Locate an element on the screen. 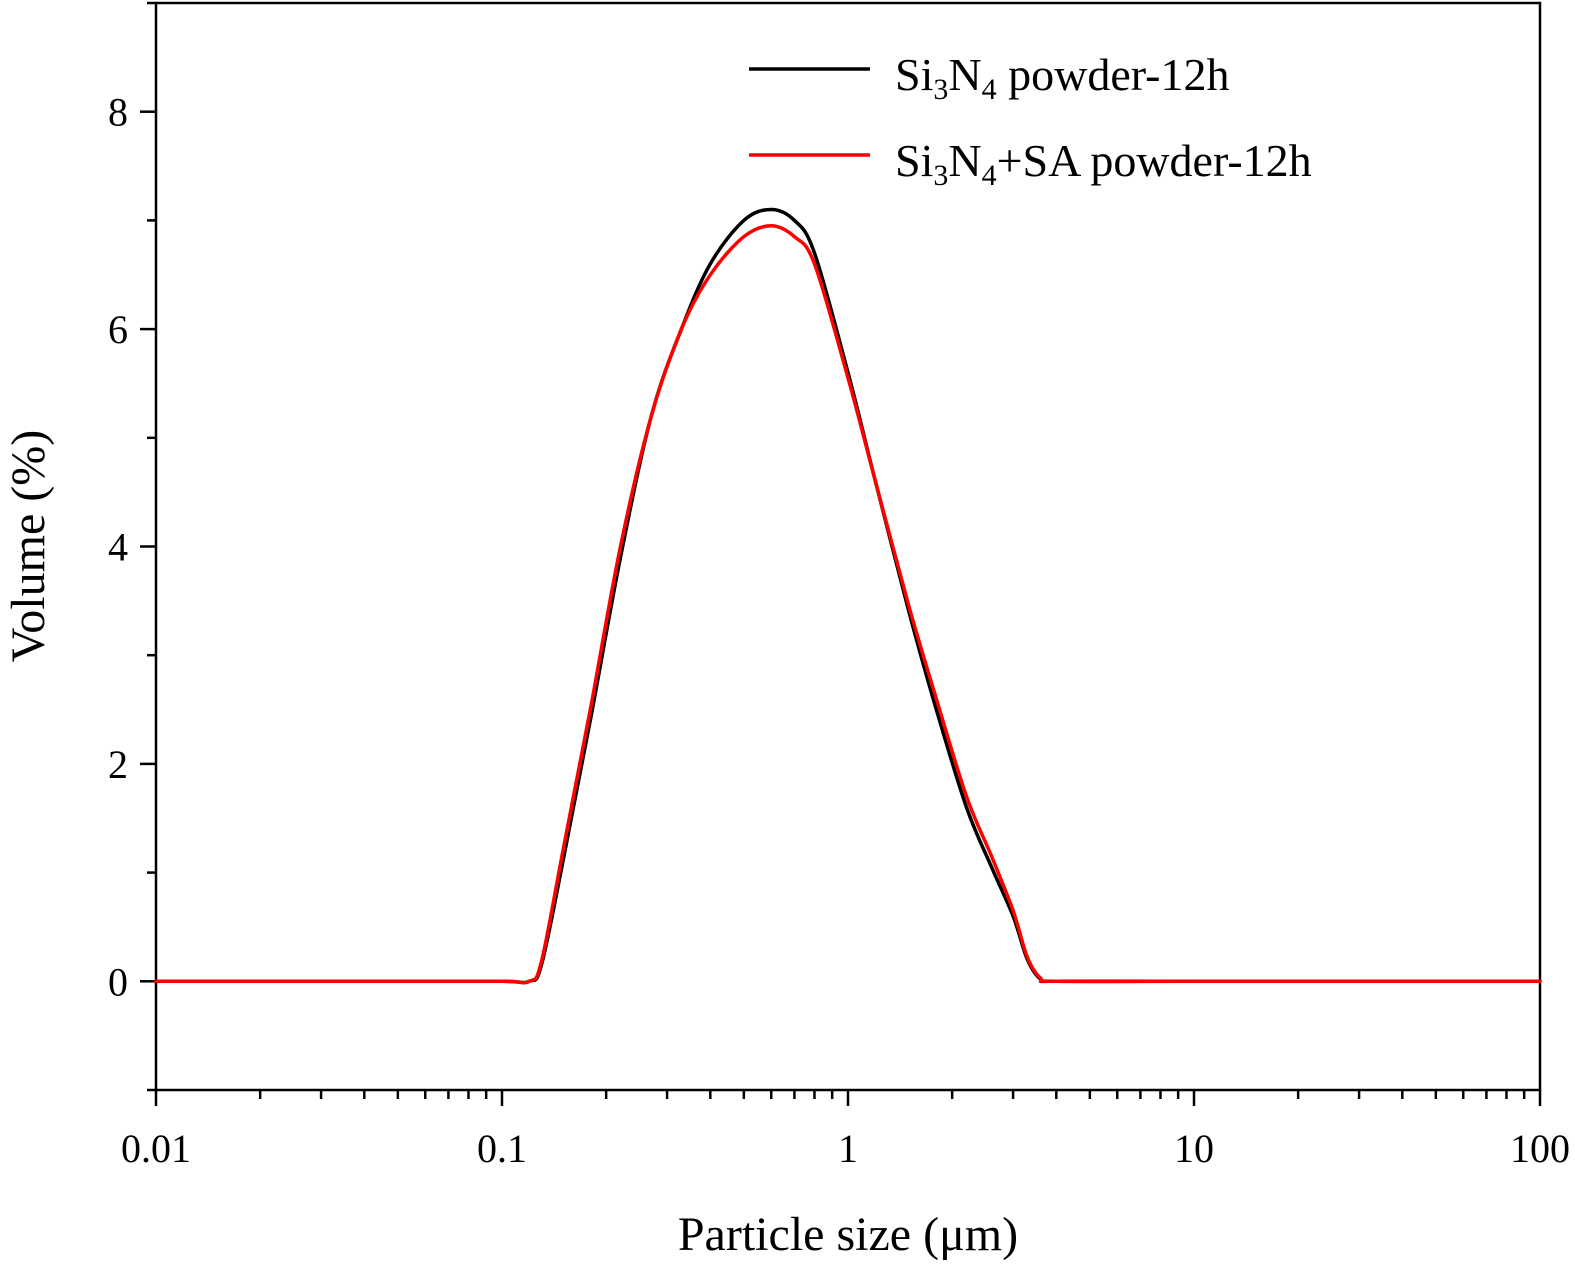 The image size is (1575, 1267). x-tick-label: 0.01 is located at coordinates (156, 1148).